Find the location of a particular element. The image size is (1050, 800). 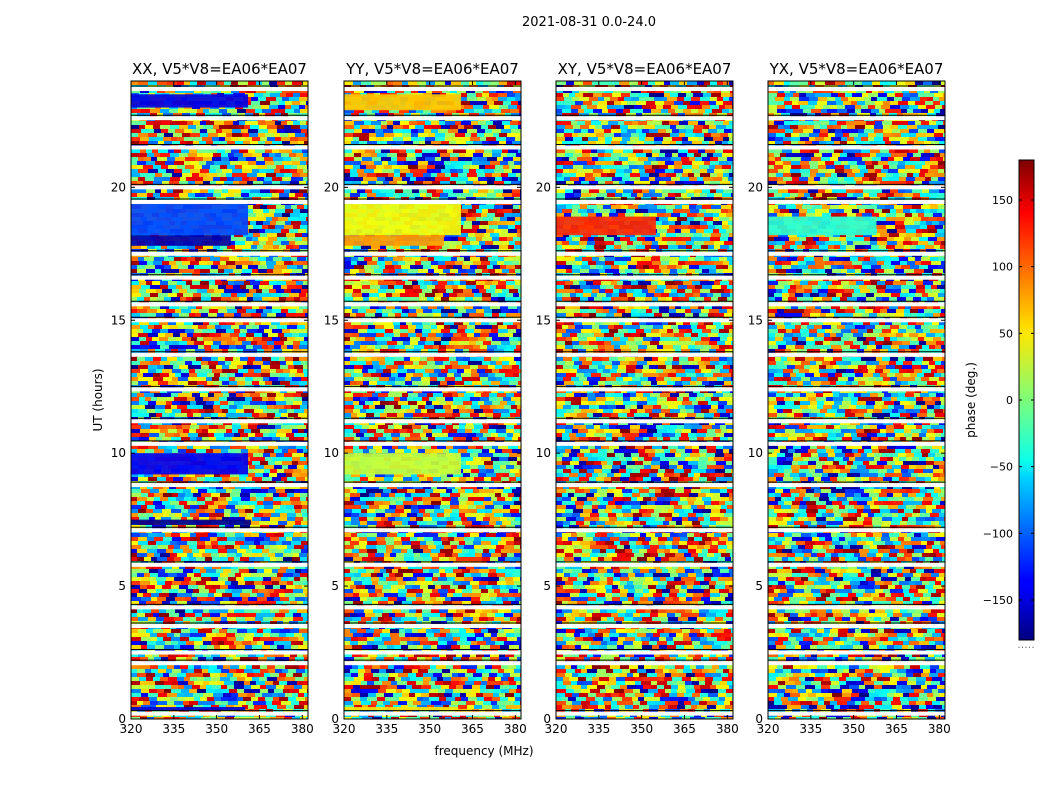

x-axis-label: frequency (MHz) is located at coordinates (483, 751).